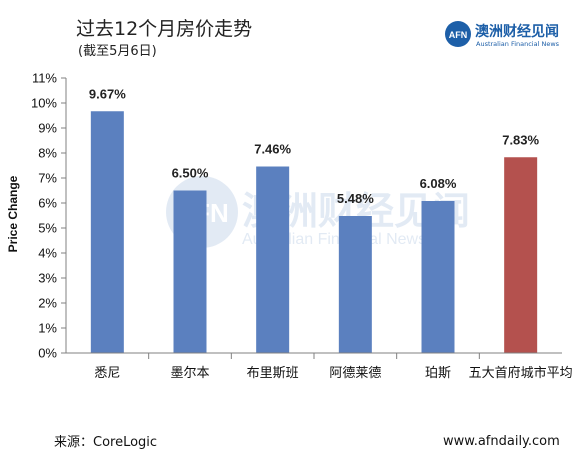  I want to click on x-tick-label: 珀斯, so click(438, 373).